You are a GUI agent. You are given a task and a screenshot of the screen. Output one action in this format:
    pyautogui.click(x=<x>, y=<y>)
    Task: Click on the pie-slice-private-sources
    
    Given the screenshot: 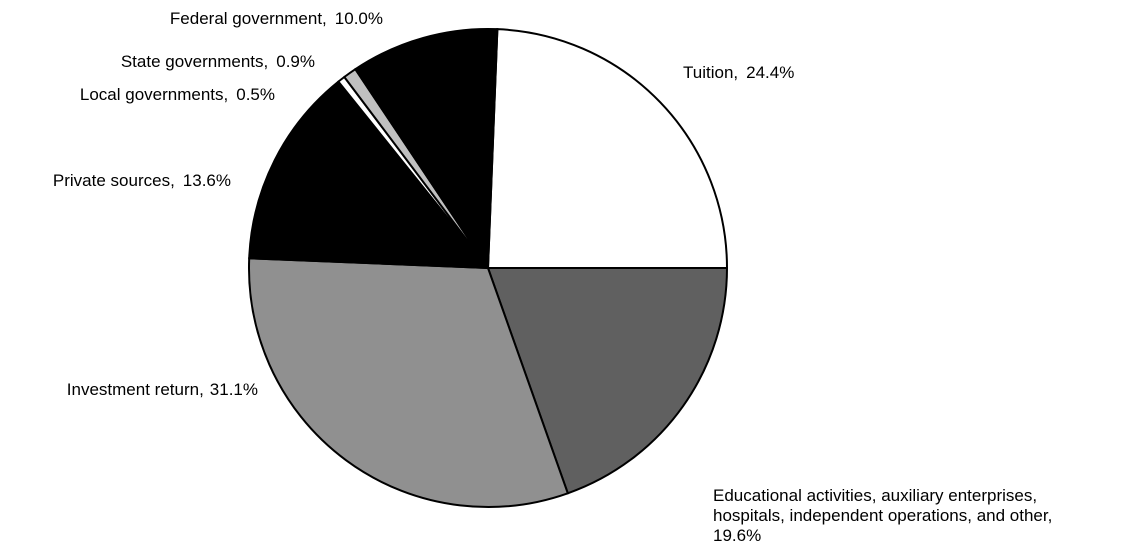 What is the action you would take?
    pyautogui.click(x=369, y=175)
    